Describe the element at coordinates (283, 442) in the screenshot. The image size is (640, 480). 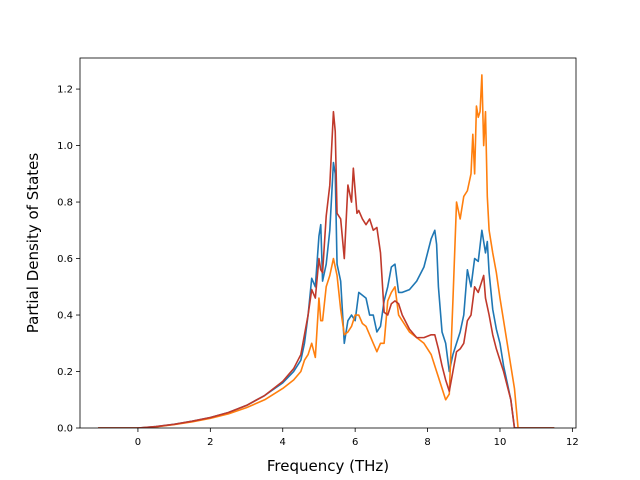
I see `x-tick-label: 4` at that location.